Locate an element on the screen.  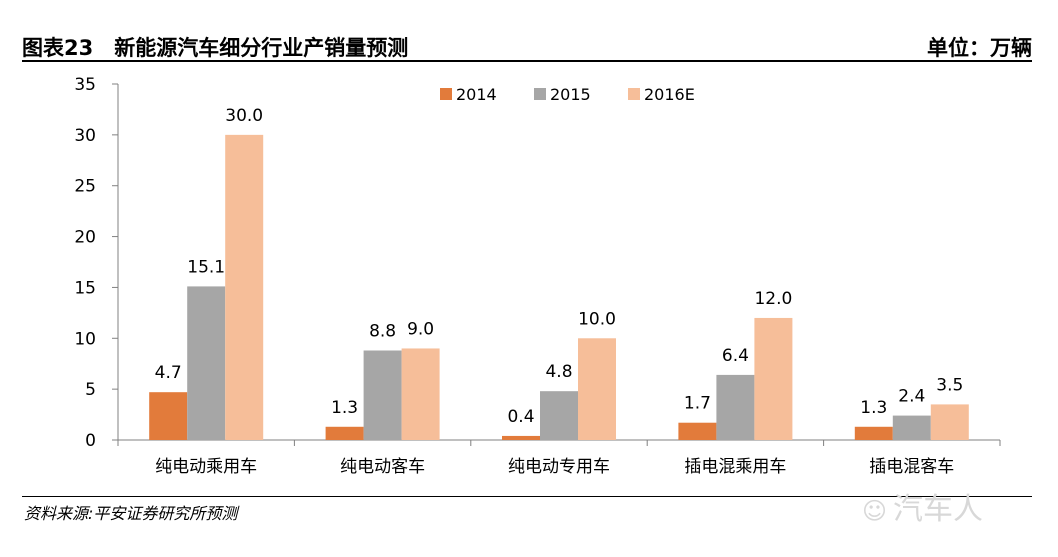
legend-label: 2016E is located at coordinates (669, 94).